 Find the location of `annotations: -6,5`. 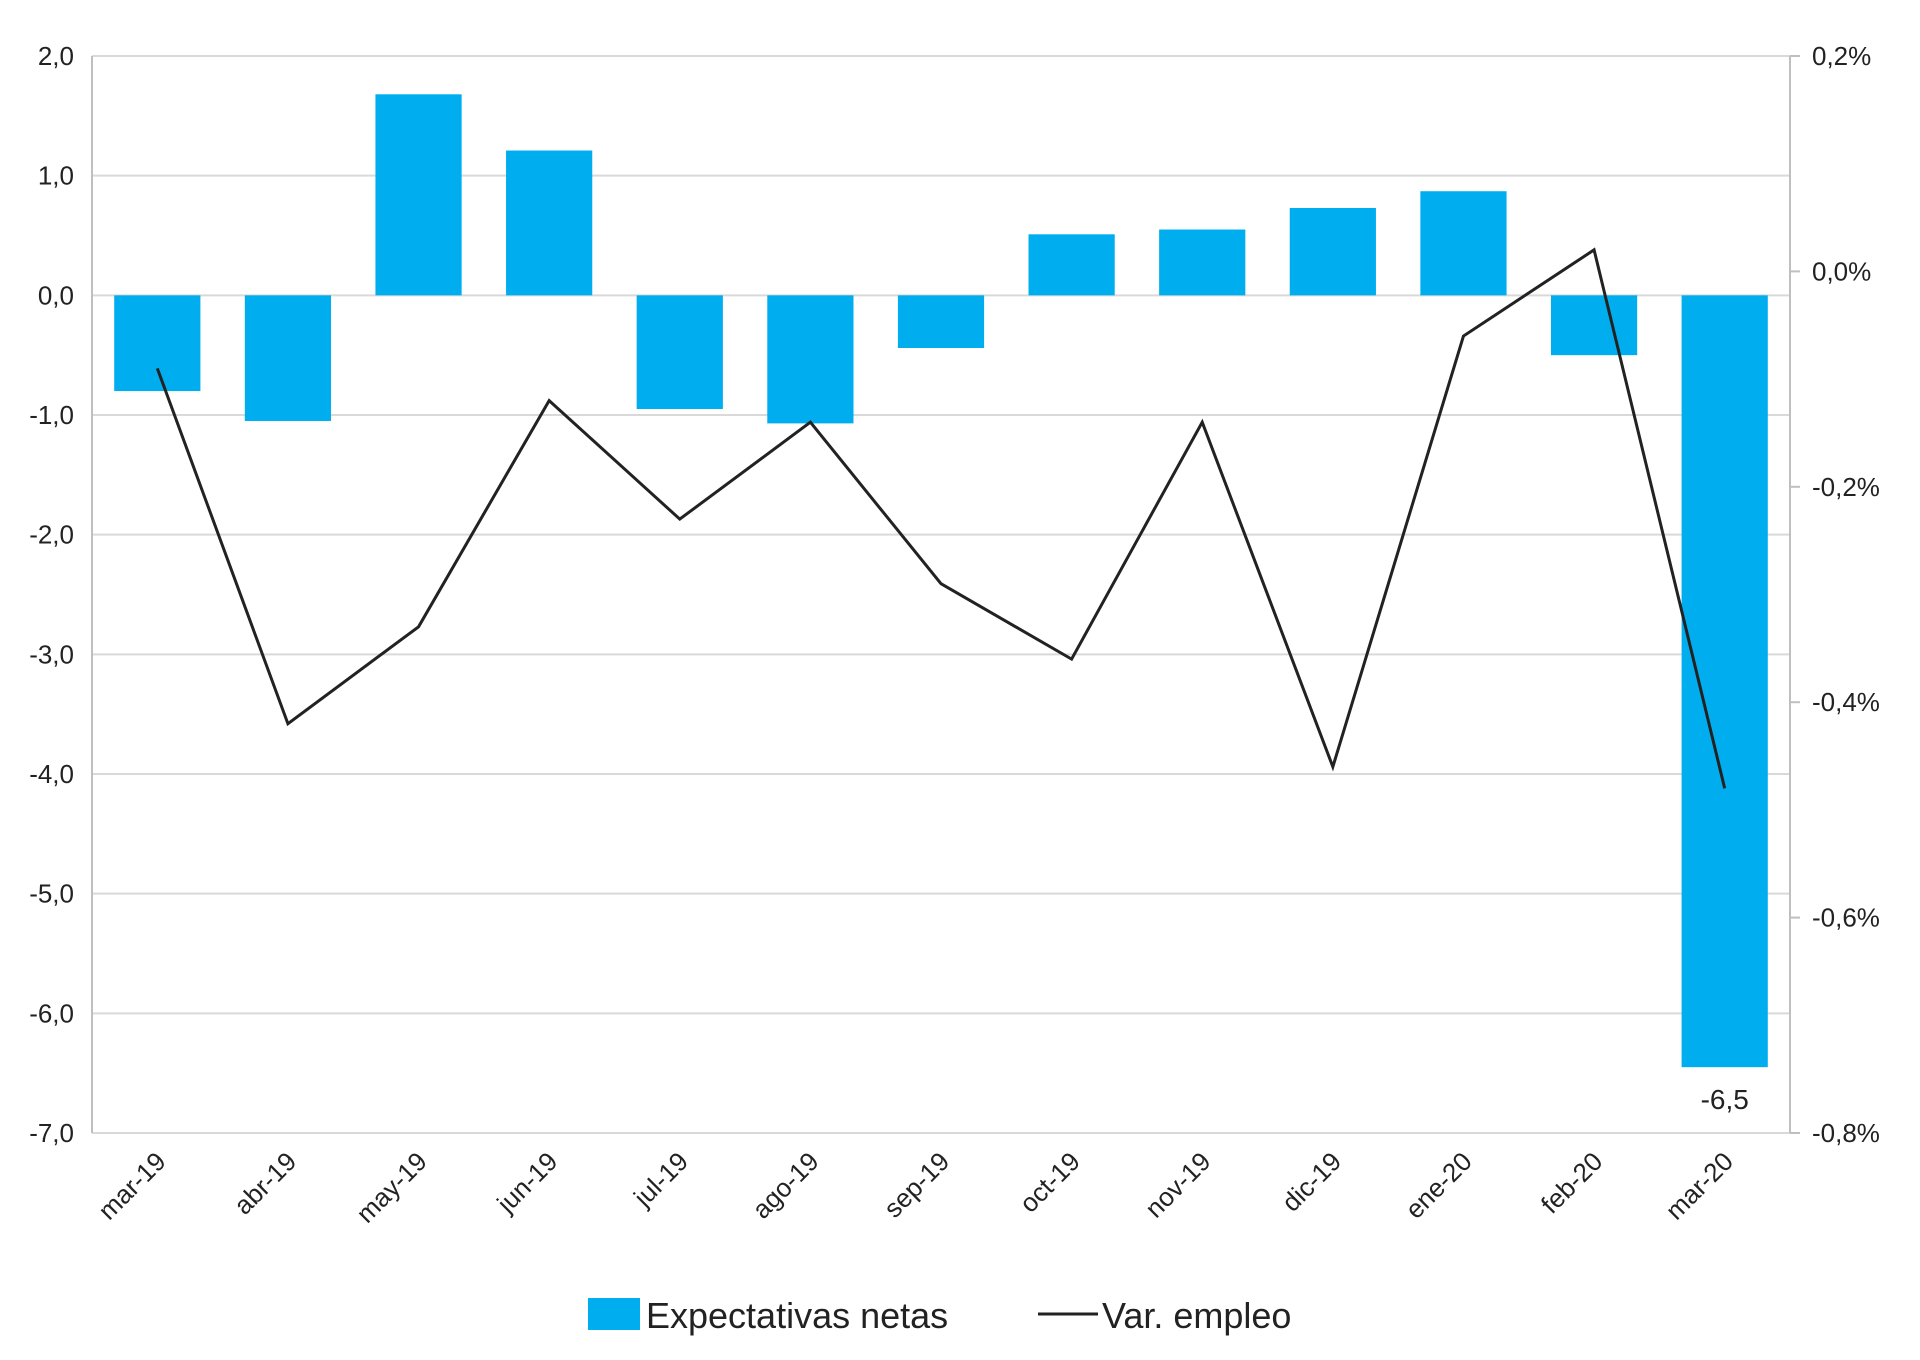

annotations: -6,5 is located at coordinates (1725, 1099).